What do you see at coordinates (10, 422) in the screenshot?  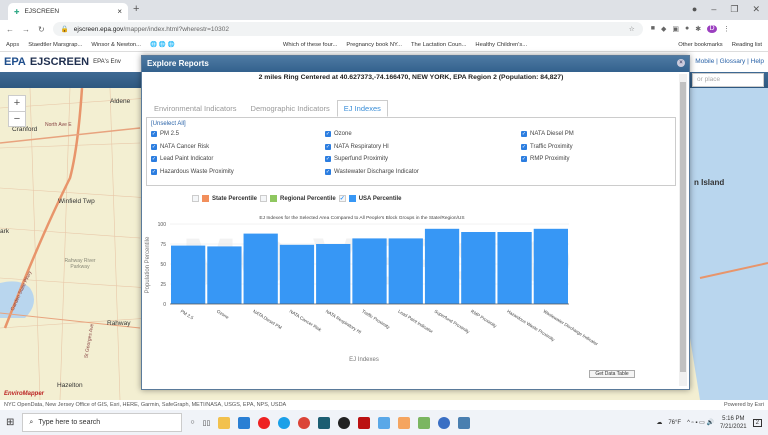 I see `windows-start-icon: ⊞` at bounding box center [10, 422].